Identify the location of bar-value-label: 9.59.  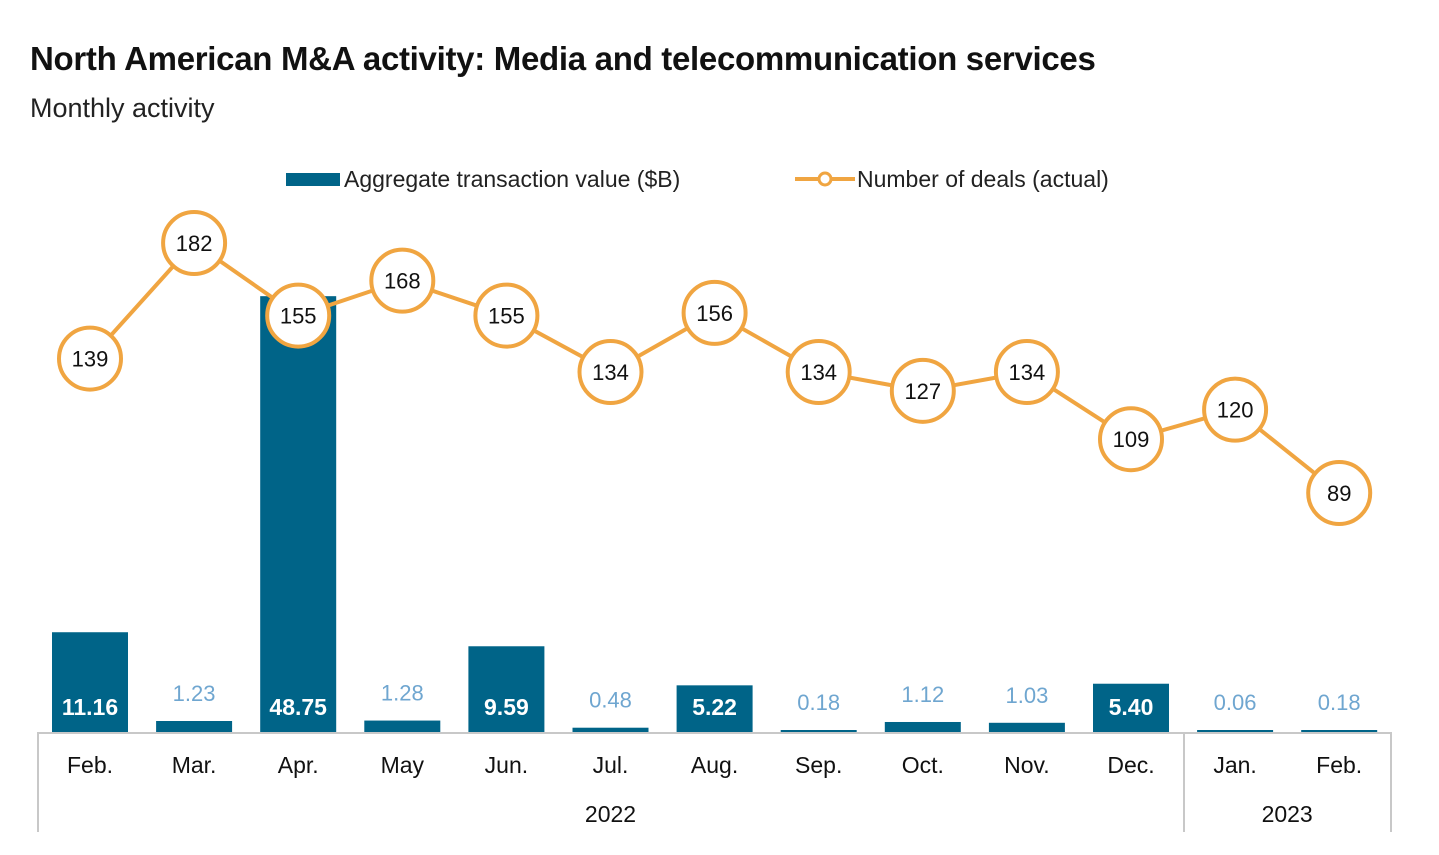
(506, 707).